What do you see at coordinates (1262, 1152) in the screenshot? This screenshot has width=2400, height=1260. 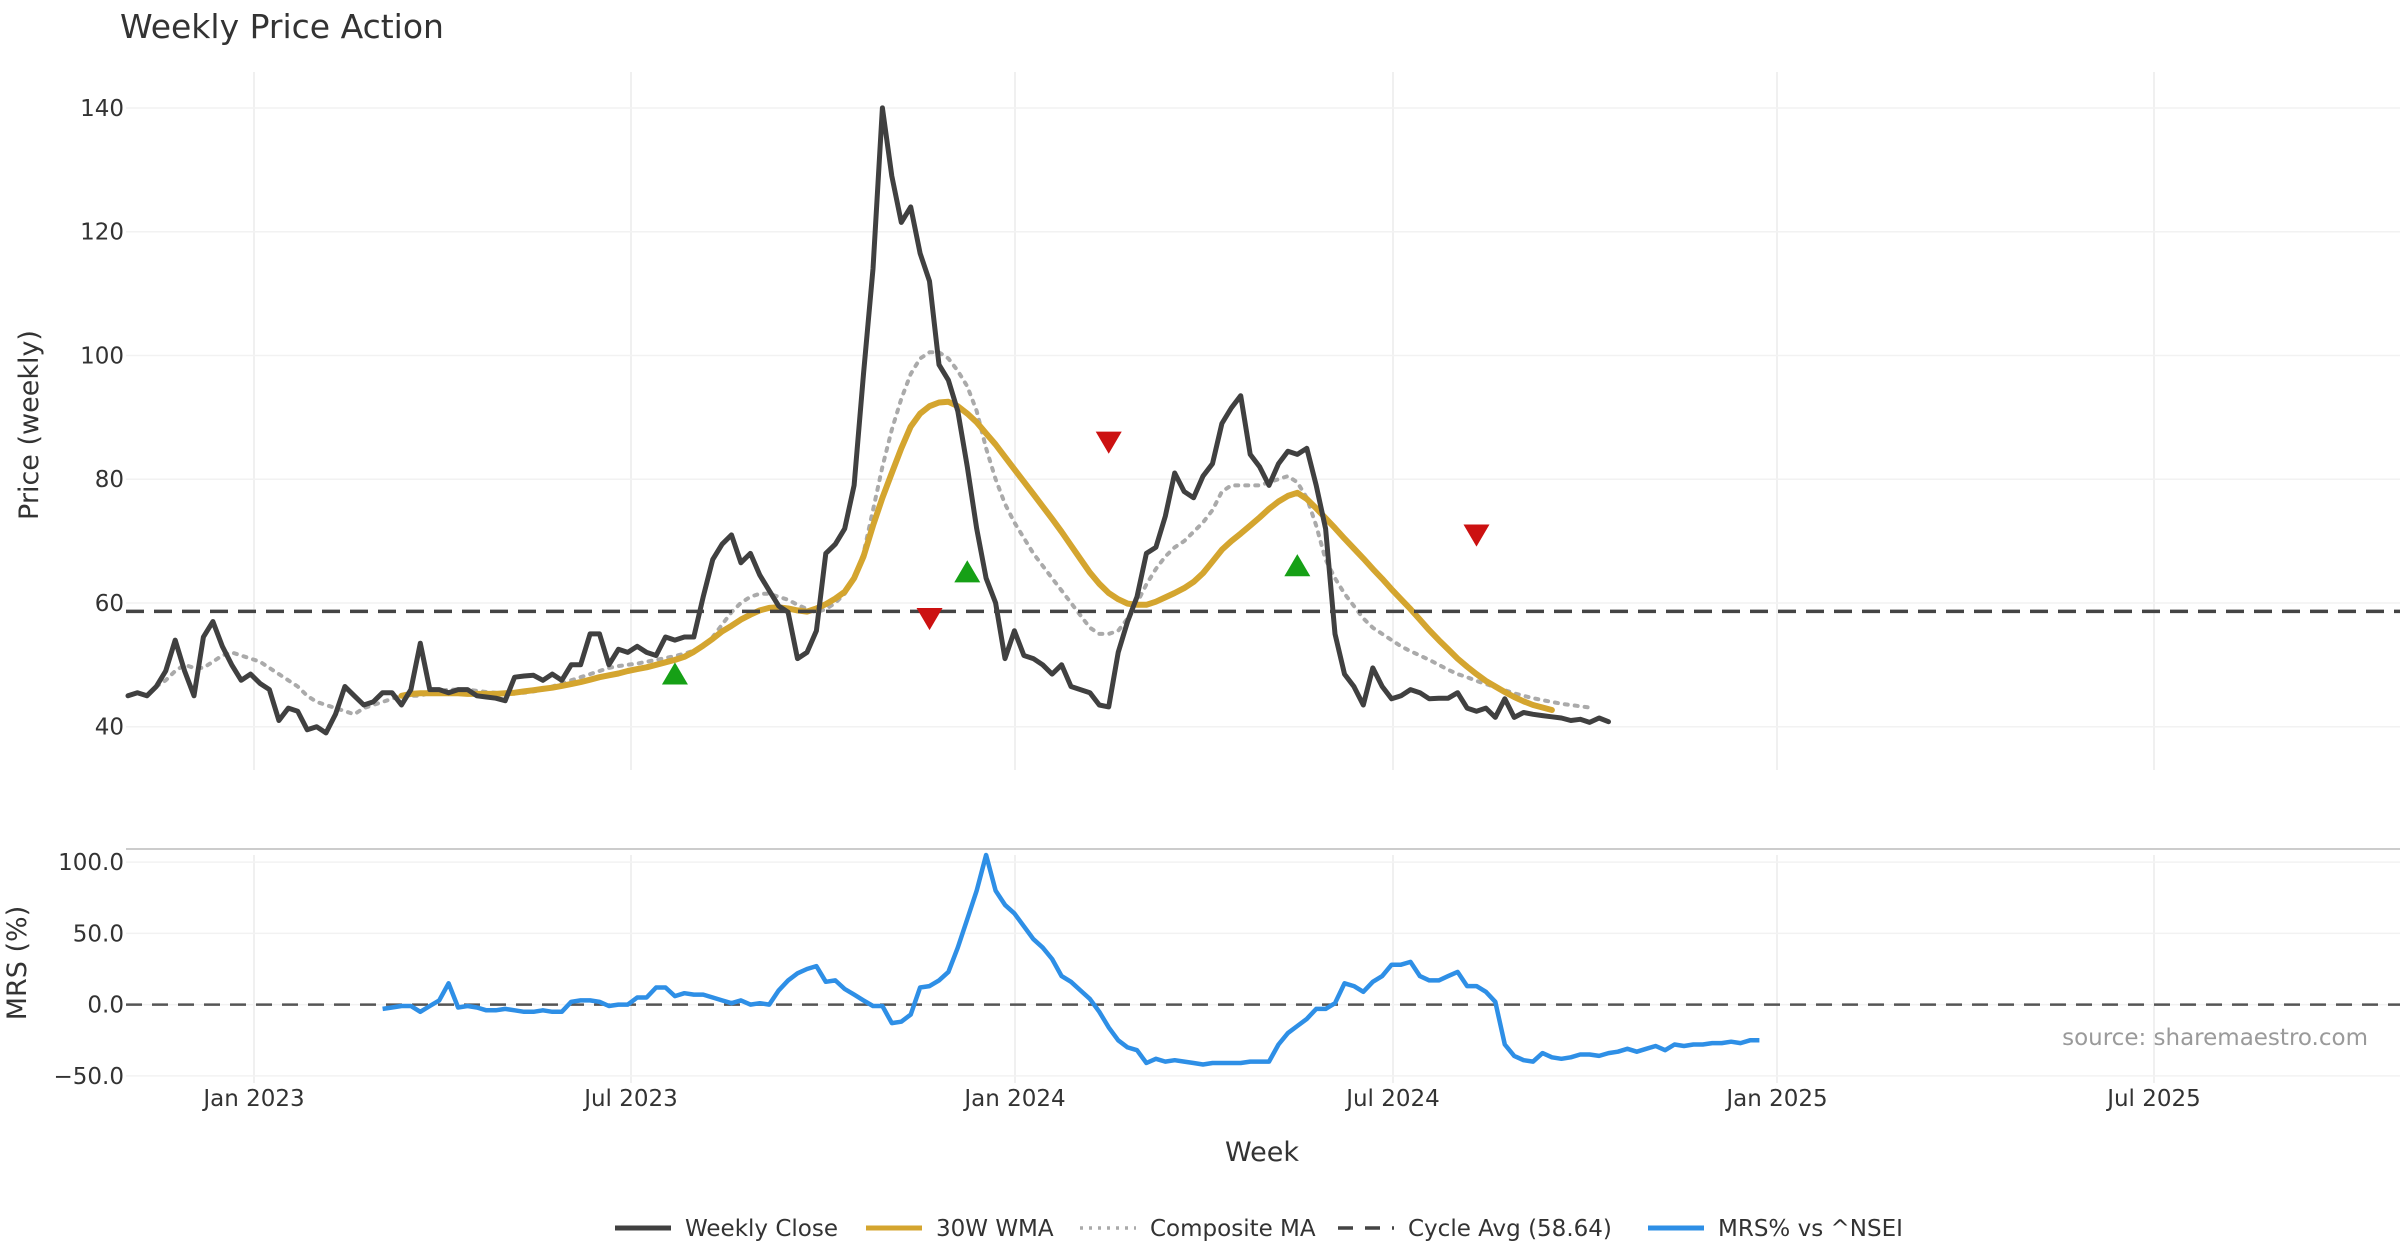 I see `x-axis-label: Week` at bounding box center [1262, 1152].